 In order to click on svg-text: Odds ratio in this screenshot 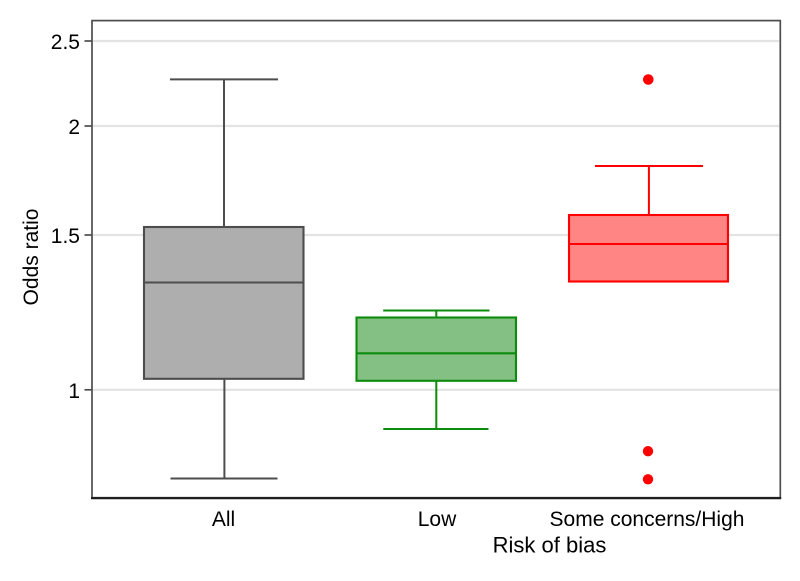, I will do `click(31, 257)`.